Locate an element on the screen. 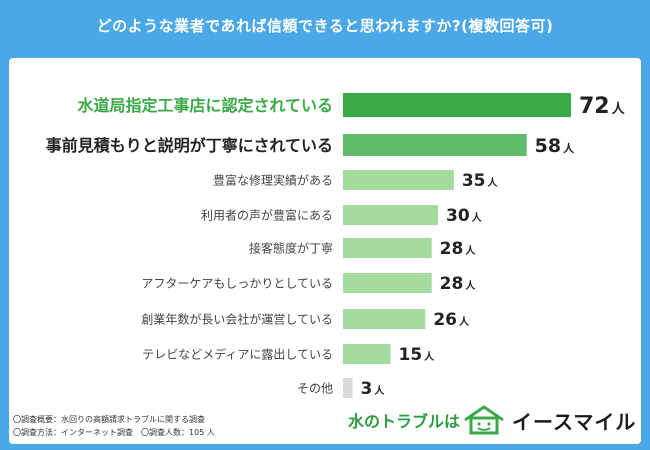 The width and height of the screenshot is (650, 450). category-label: 接客態度が丁寧 is located at coordinates (291, 247).